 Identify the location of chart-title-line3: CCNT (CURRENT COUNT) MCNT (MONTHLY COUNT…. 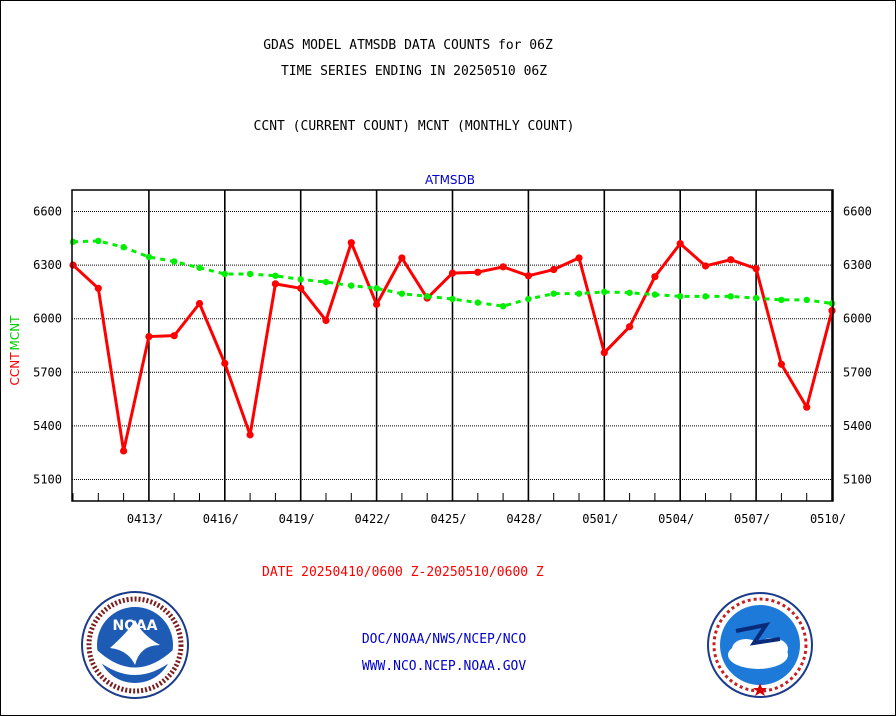
(414, 126).